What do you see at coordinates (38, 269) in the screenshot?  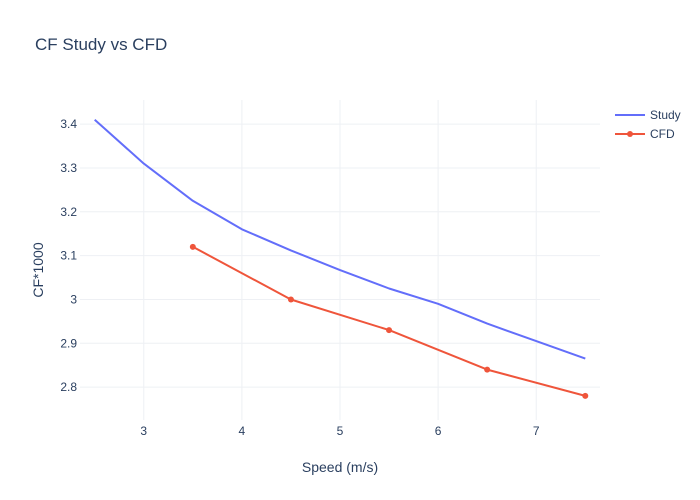 I see `y-axis-label: CF*1000` at bounding box center [38, 269].